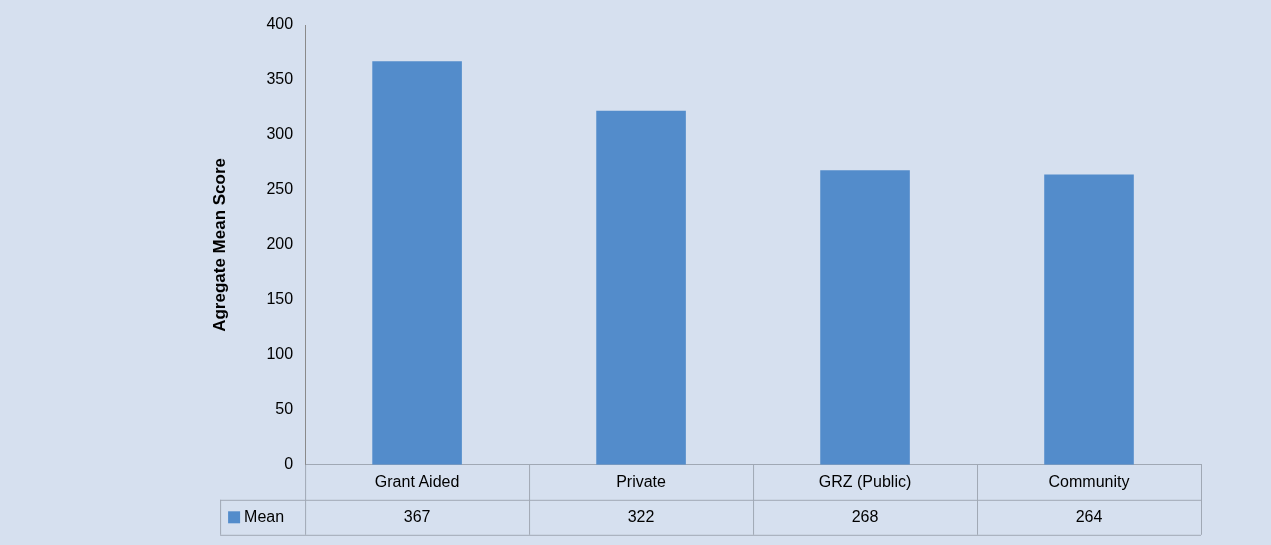 The height and width of the screenshot is (545, 1271). Describe the element at coordinates (641, 481) in the screenshot. I see `x-tick-label: Private` at that location.